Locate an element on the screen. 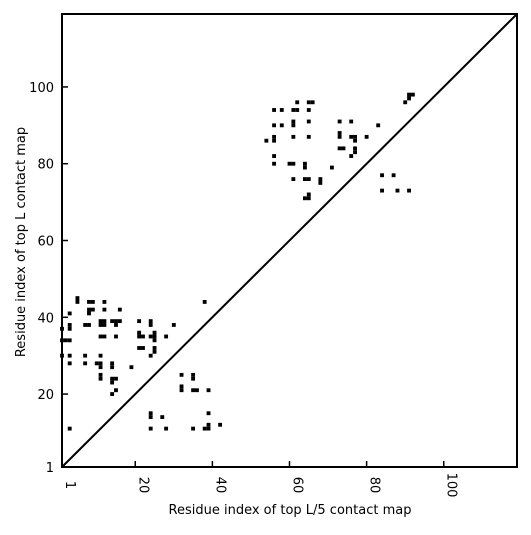  y-tick-label: 40 is located at coordinates (45, 318).